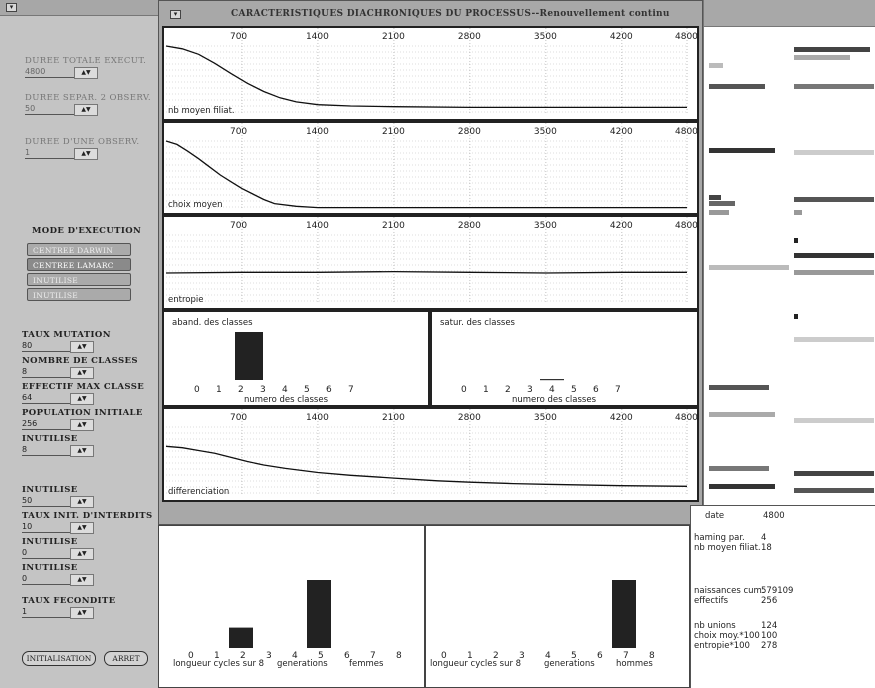  What do you see at coordinates (59, 658) in the screenshot?
I see `initialisation-button: INITIALISATION` at bounding box center [59, 658].